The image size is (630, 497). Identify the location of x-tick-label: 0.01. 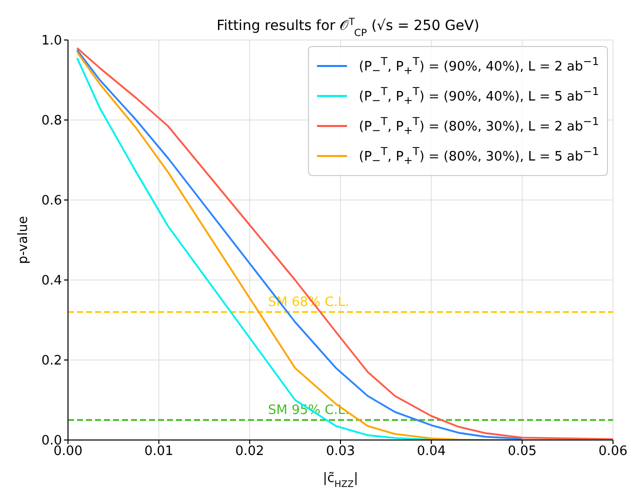
(159, 452).